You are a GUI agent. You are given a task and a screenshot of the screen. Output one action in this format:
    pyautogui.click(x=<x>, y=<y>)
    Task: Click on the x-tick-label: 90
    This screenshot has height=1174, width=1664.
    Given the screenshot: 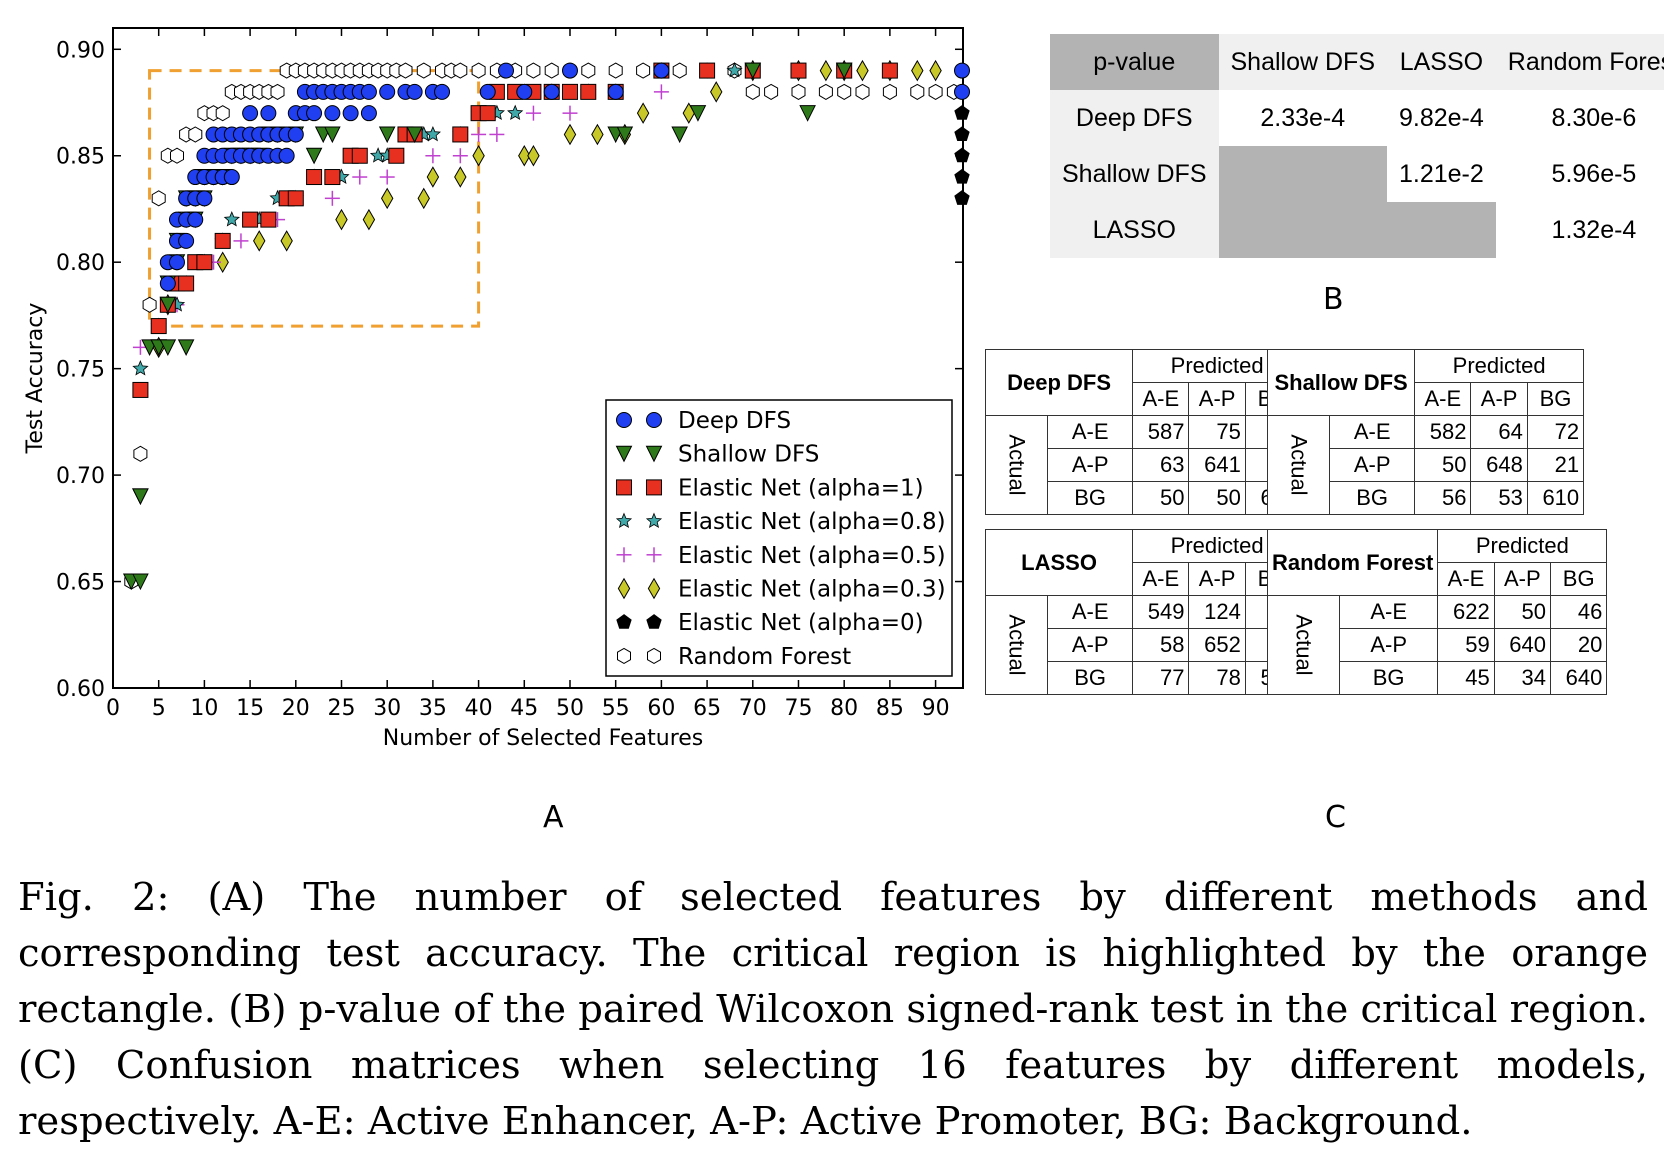 What is the action you would take?
    pyautogui.click(x=936, y=708)
    